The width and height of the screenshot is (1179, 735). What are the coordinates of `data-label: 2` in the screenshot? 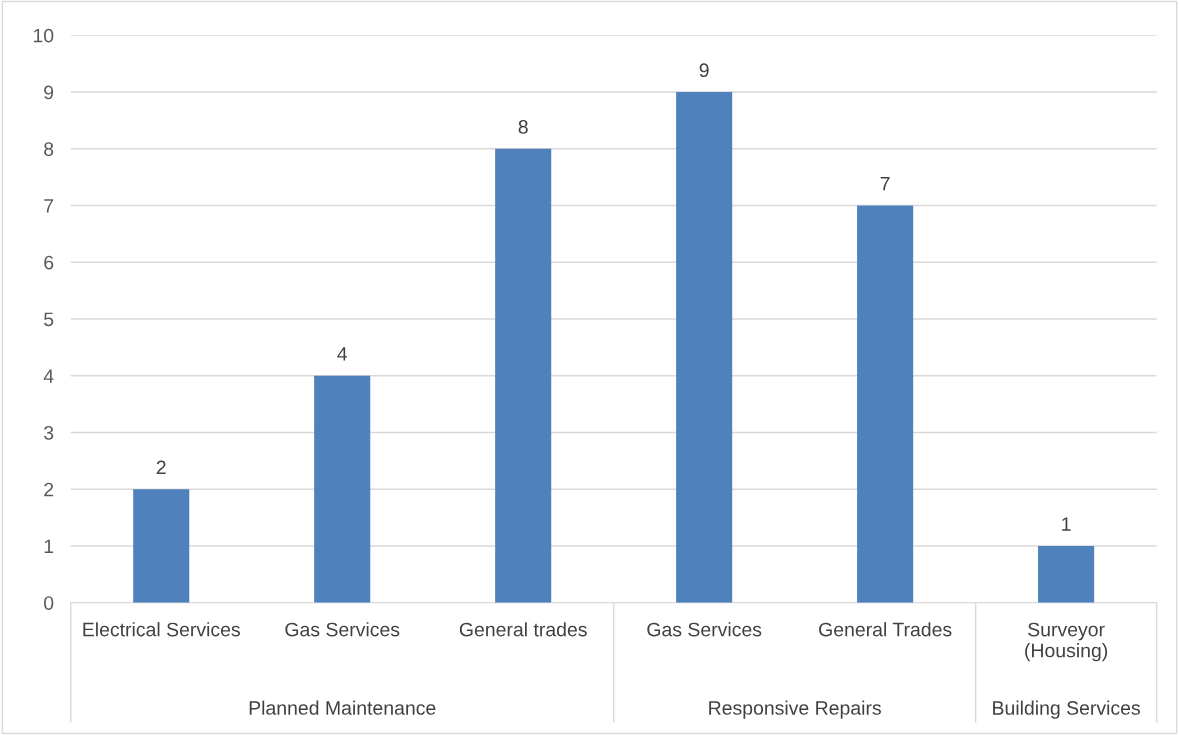 It's located at (161, 467).